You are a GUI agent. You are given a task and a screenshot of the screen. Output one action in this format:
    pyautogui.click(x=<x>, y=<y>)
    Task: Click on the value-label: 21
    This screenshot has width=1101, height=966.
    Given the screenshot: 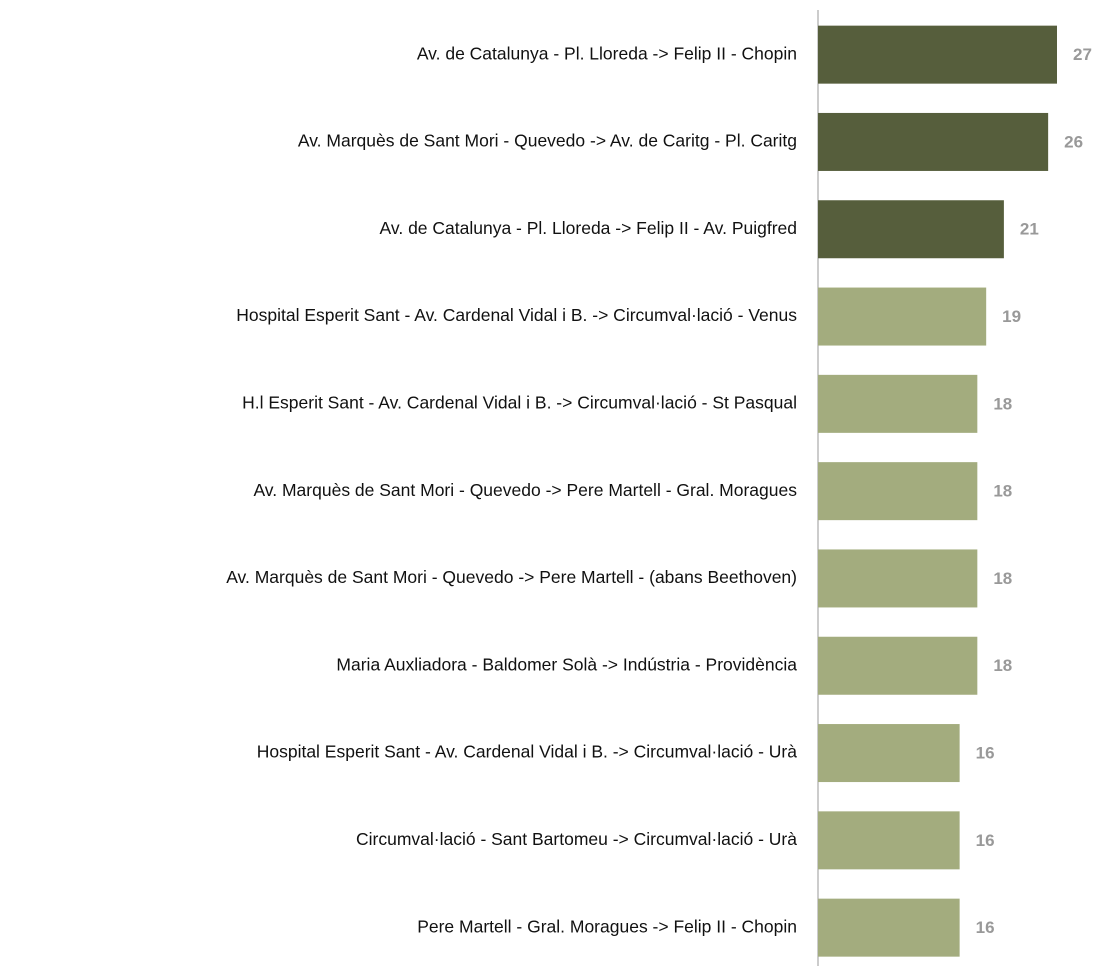 What is the action you would take?
    pyautogui.click(x=1029, y=229)
    